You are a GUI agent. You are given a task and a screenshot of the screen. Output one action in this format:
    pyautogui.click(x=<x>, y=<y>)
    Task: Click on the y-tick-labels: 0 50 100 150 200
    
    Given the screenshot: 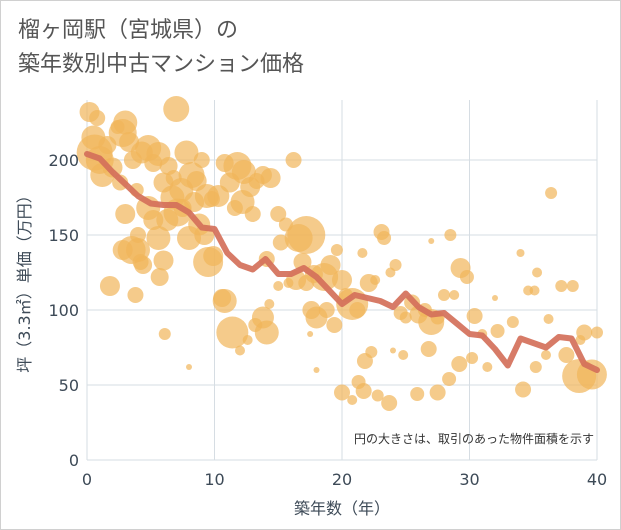 What is the action you would take?
    pyautogui.click(x=63, y=310)
    